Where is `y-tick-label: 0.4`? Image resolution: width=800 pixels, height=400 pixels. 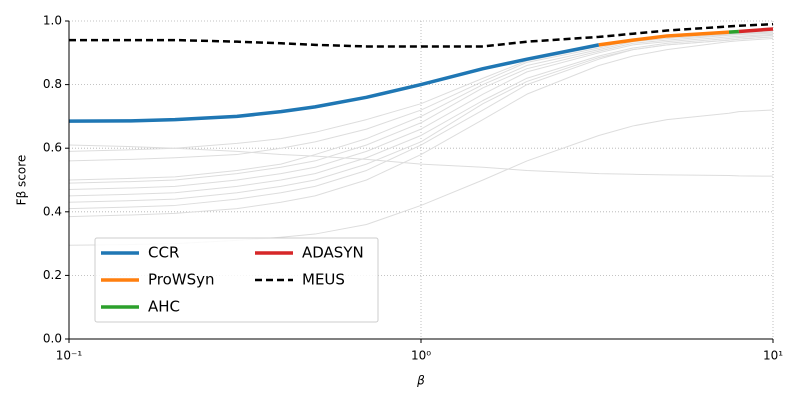
y-tick-label: 0.4 is located at coordinates (52, 211).